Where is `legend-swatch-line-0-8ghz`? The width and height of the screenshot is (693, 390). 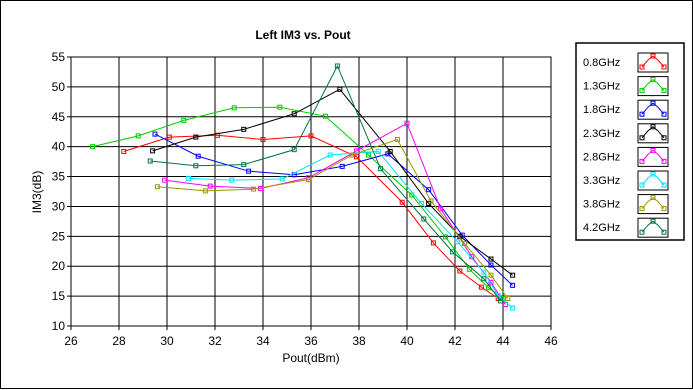
legend-swatch-line-0-8ghz is located at coordinates (653, 61).